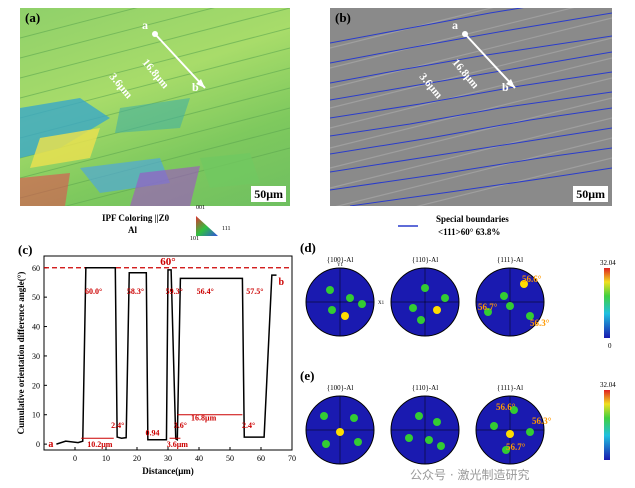  What do you see at coordinates (610, 346) in the screenshot?
I see `colorbar-min-label: 0` at bounding box center [610, 346].